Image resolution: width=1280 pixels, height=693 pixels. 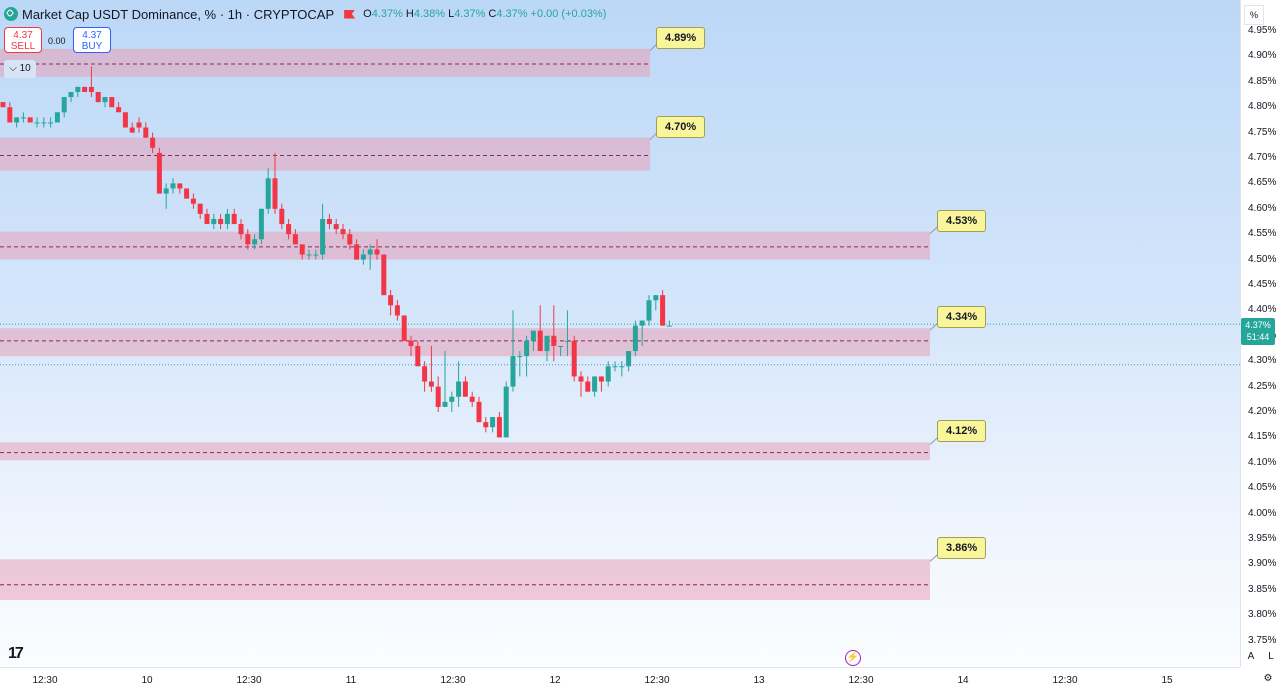 What do you see at coordinates (508, 14) in the screenshot?
I see `ohlc-close: C4.37%` at bounding box center [508, 14].